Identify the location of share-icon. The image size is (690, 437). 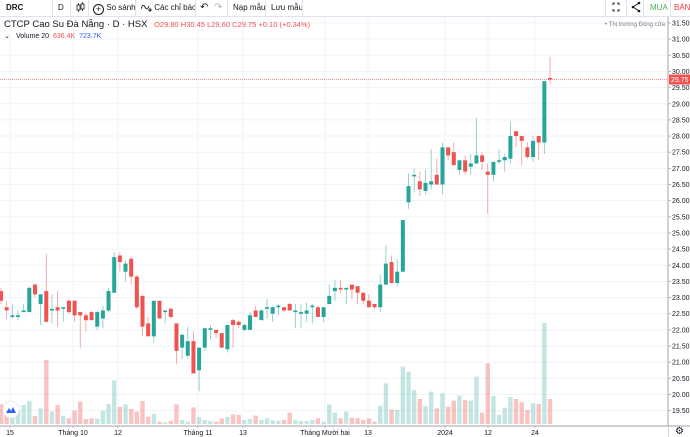
(636, 8).